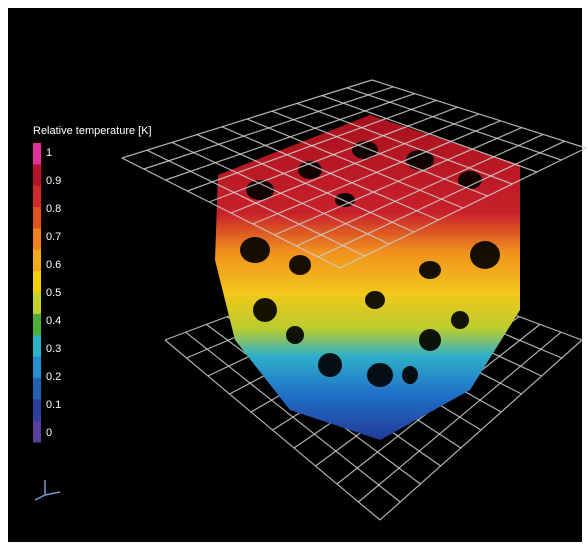 Image resolution: width=588 pixels, height=549 pixels. I want to click on legend-title: Relative temperature [K], so click(92, 131).